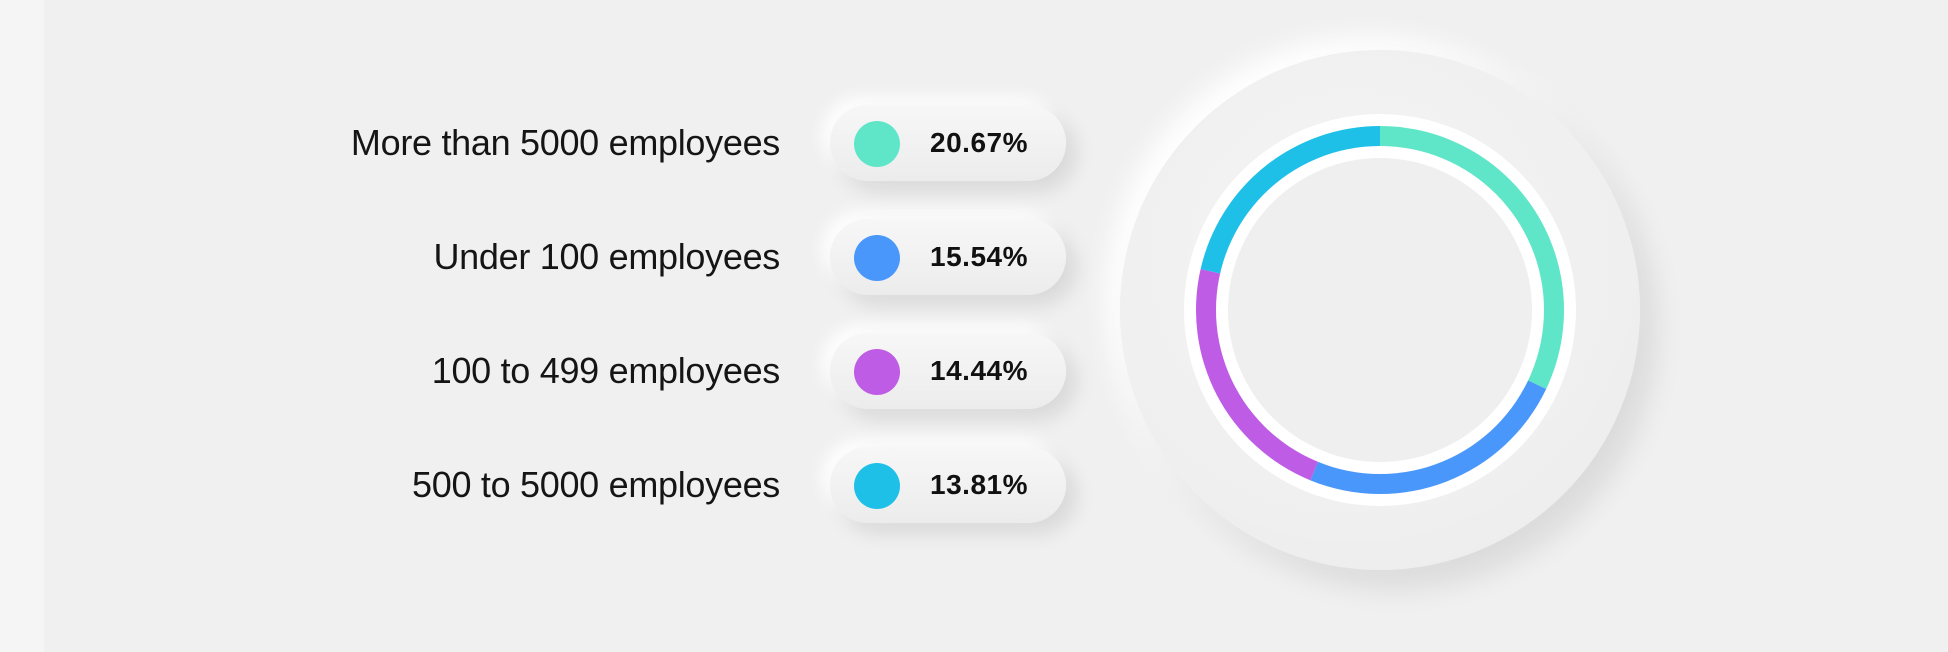 The image size is (1948, 652). I want to click on legend-value-pill: 14.44%, so click(948, 371).